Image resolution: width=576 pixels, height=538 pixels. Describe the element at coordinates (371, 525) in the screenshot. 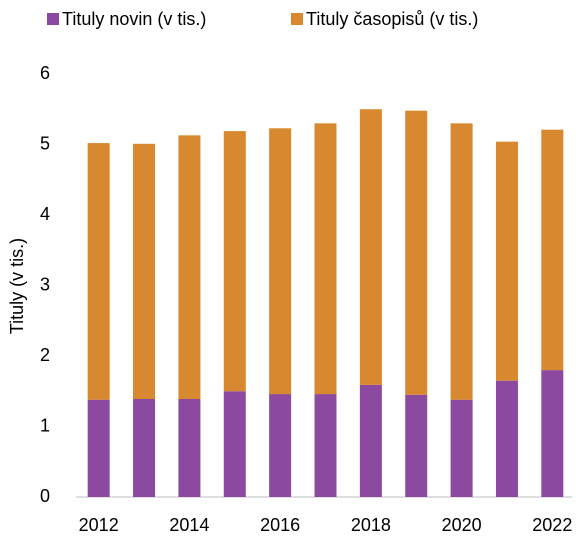

I see `x-tick-label: 2018` at that location.